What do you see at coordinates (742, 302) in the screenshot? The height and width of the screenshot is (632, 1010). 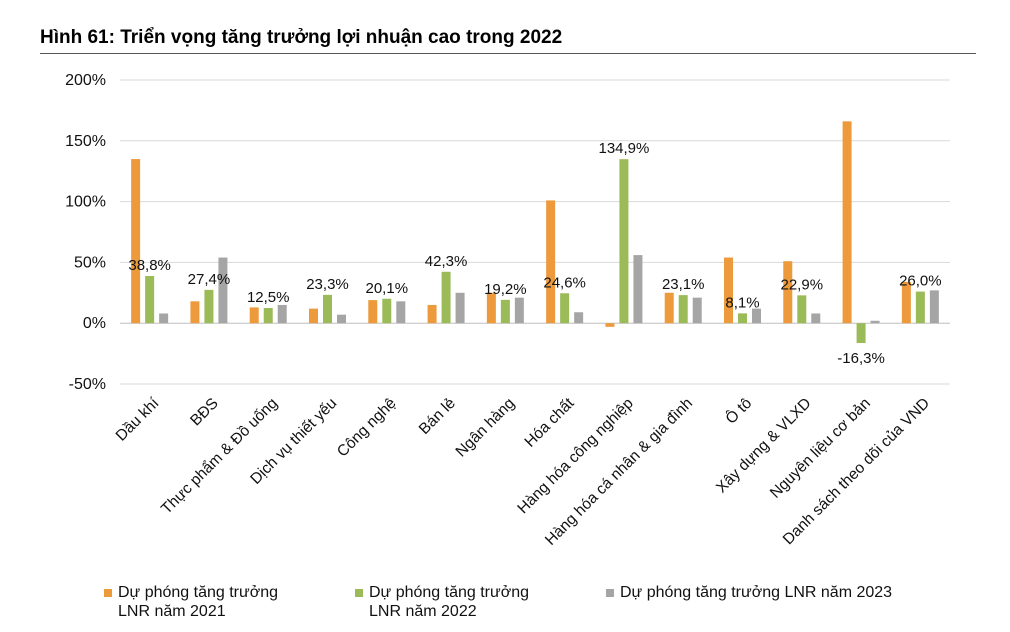 I see `data-label: 8,1%` at bounding box center [742, 302].